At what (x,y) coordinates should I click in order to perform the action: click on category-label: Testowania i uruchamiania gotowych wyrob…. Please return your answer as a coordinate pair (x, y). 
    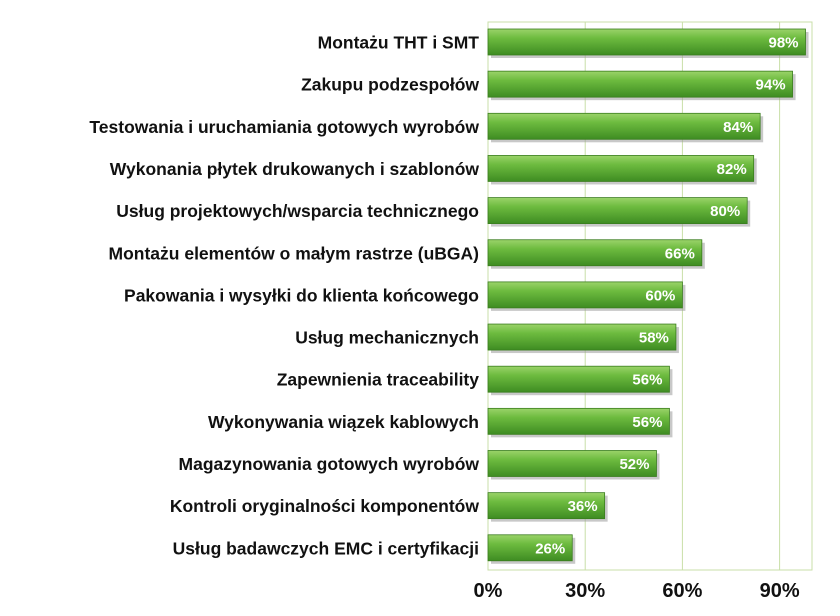
    Looking at the image, I should click on (284, 127).